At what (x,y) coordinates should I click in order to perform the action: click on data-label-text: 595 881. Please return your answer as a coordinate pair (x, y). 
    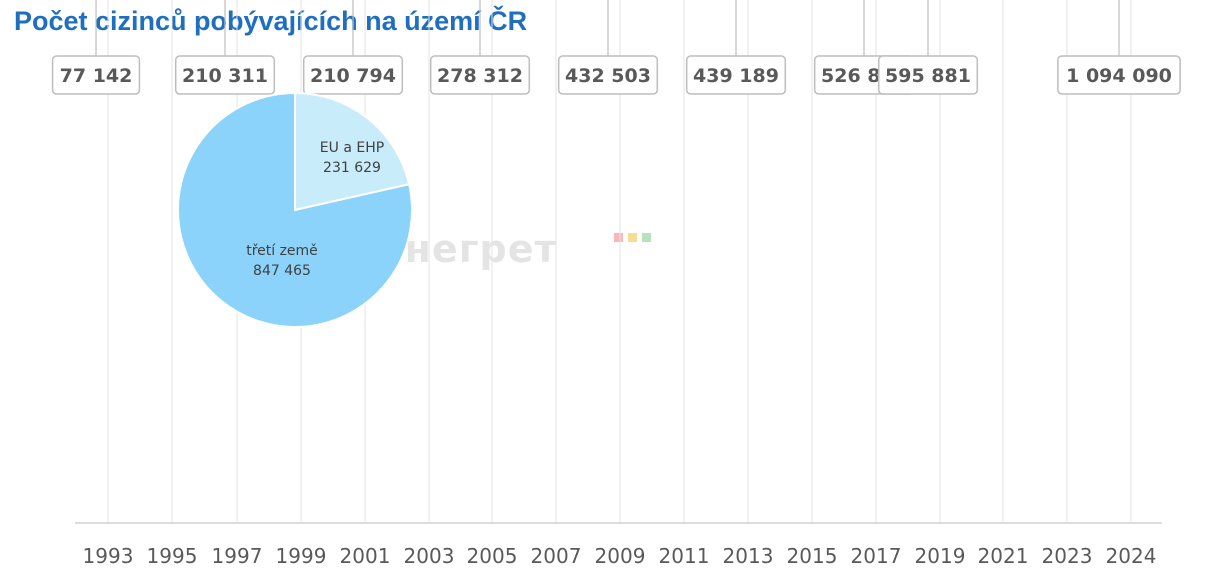
    Looking at the image, I should click on (928, 76).